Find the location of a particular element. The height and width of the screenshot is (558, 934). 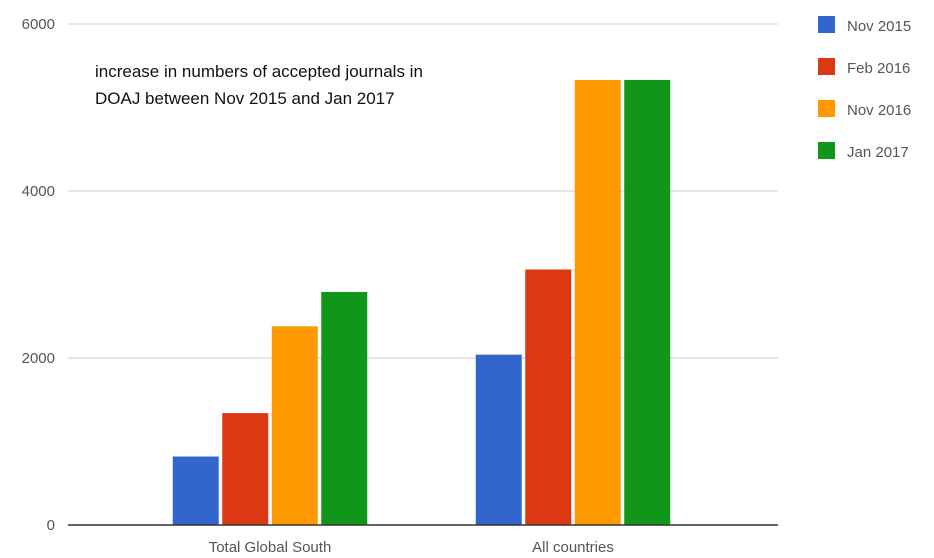

y-tick-label: 6000 is located at coordinates (38, 24).